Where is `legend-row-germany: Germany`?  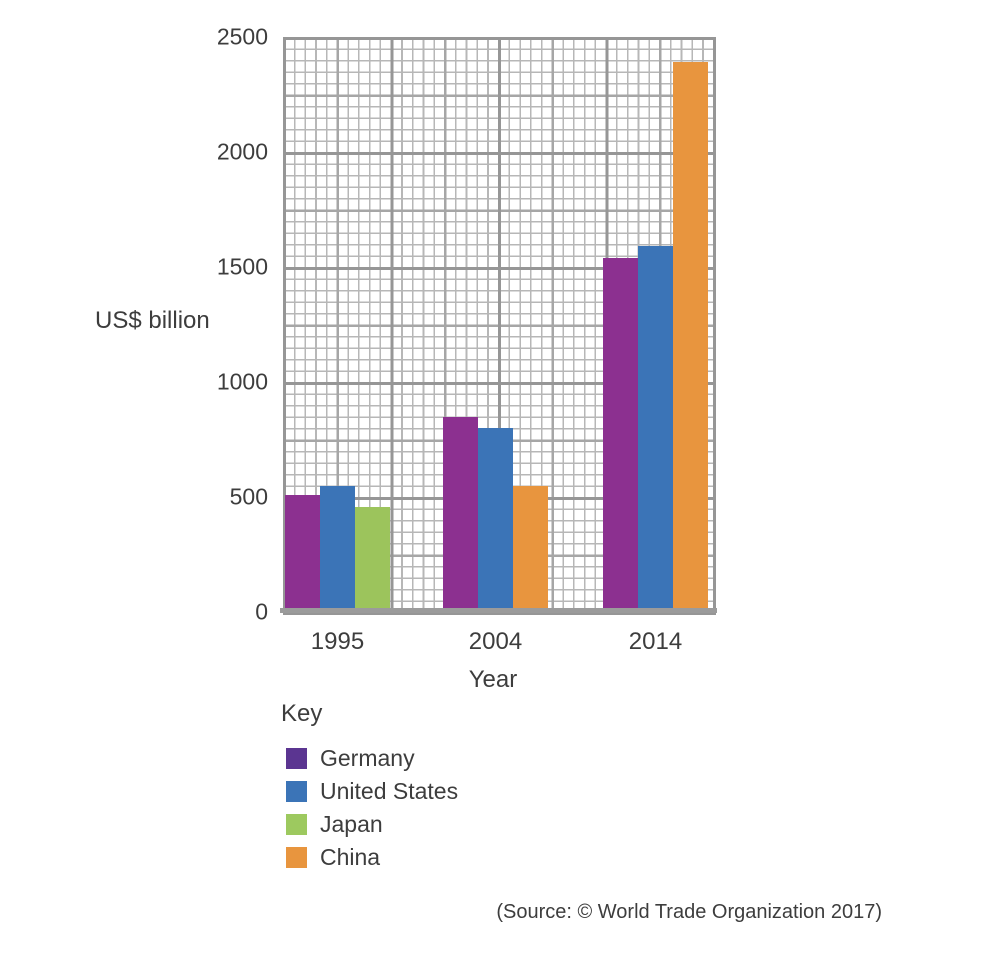 legend-row-germany: Germany is located at coordinates (372, 758).